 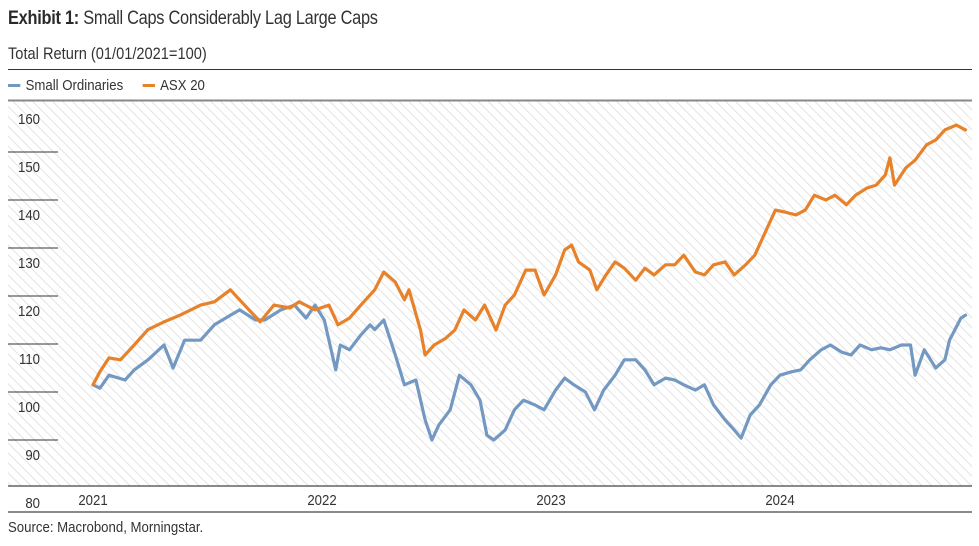 I want to click on chart-subtitle: Total Return (01/01/2021=100), so click(x=107, y=53).